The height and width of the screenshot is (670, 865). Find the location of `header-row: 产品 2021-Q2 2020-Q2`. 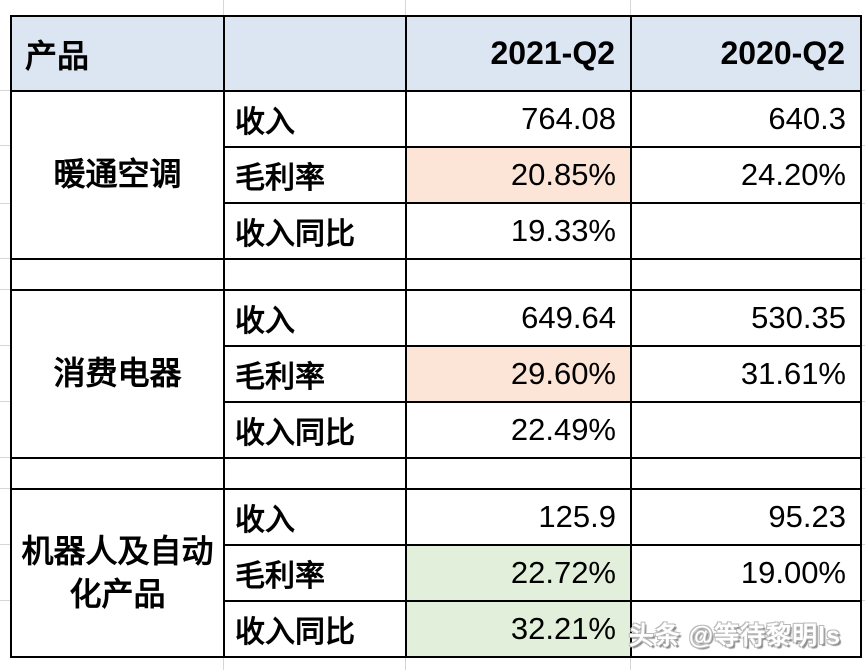

header-row: 产品 2021-Q2 2020-Q2 is located at coordinates (436, 53).